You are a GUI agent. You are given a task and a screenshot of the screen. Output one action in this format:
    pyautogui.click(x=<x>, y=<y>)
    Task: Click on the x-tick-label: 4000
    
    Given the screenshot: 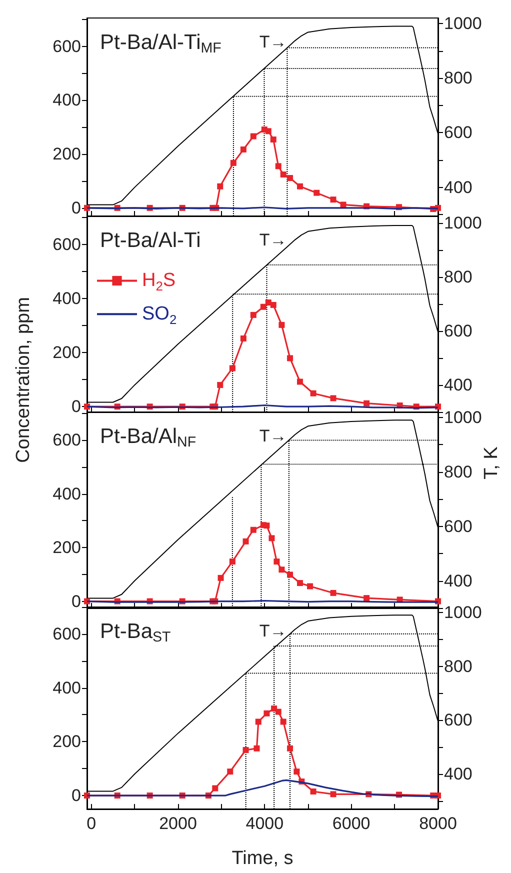 What is the action you would take?
    pyautogui.click(x=265, y=823)
    